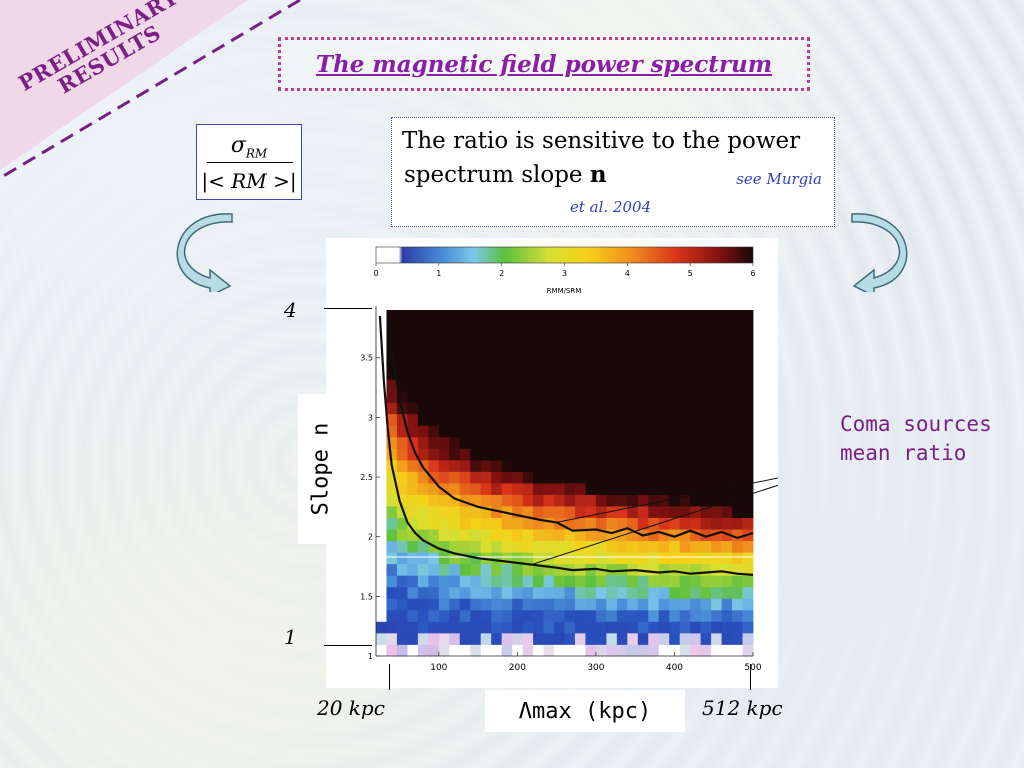 The height and width of the screenshot is (768, 1024). I want to click on formula-numerator: σRM, so click(249, 146).